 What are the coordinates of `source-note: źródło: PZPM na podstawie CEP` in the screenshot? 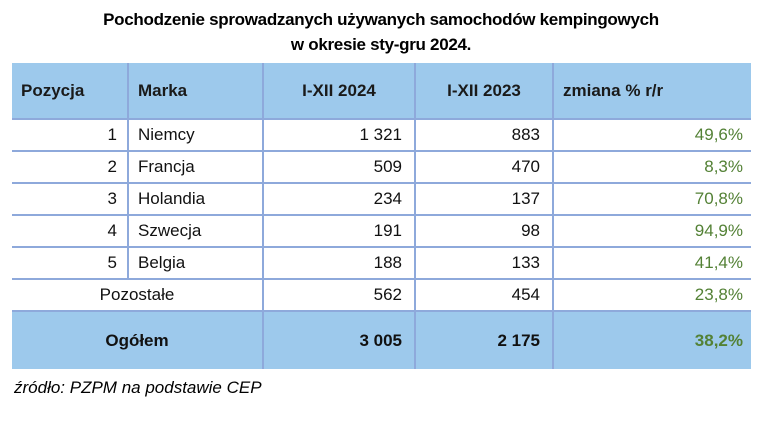 It's located at (138, 387).